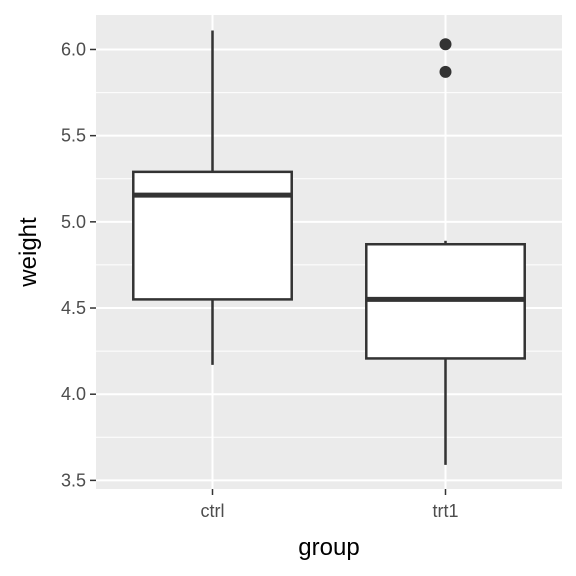  I want to click on x-tick-label: trt1, so click(445, 511).